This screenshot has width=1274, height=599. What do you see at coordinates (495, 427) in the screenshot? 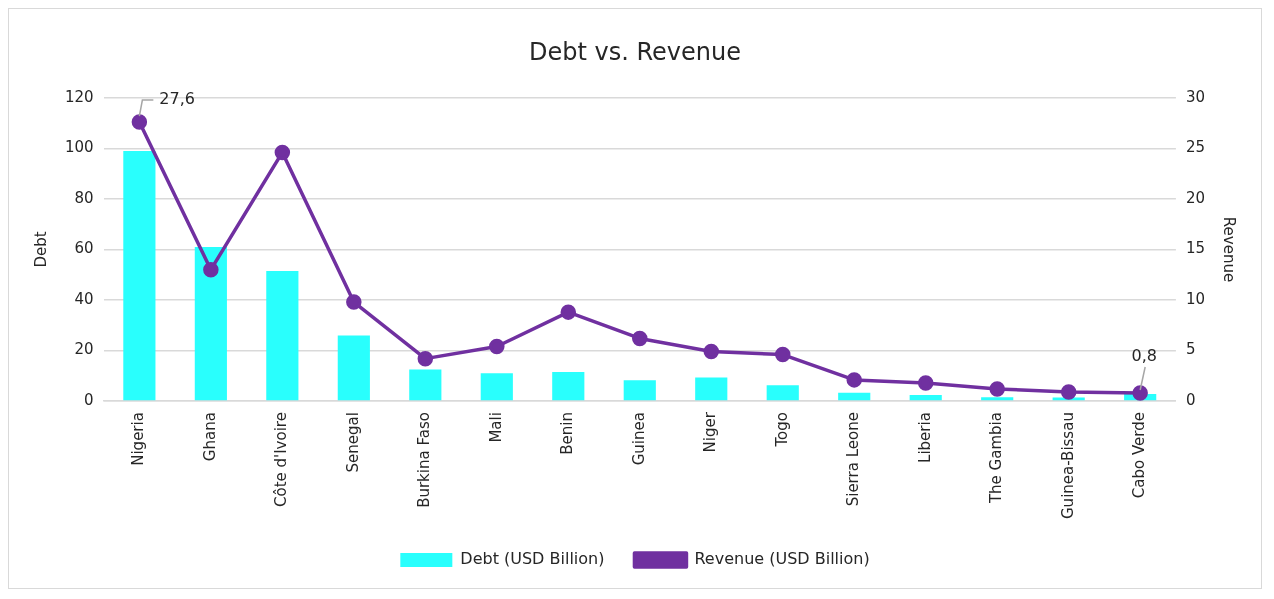
I see `x-tick-label: Mali` at bounding box center [495, 427].